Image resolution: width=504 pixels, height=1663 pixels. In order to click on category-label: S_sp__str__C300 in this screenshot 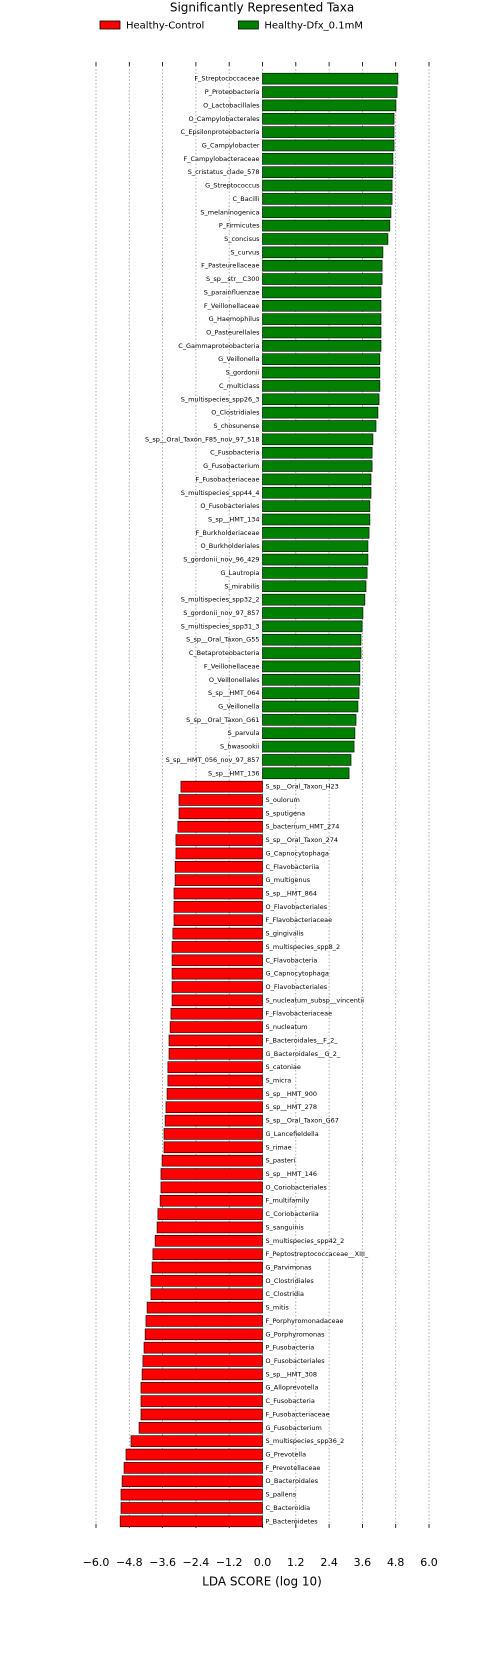, I will do `click(232, 279)`.